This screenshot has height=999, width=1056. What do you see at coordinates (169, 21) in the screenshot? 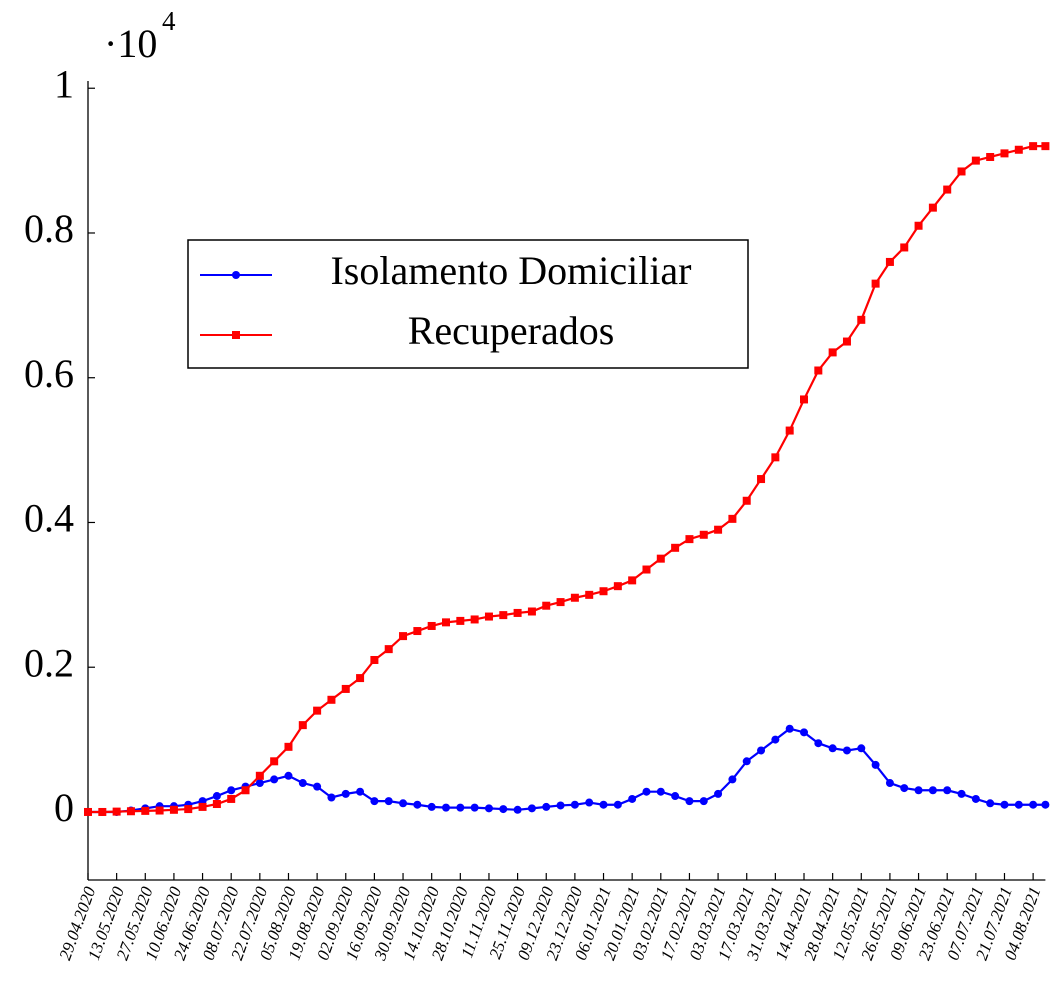
I see `y-multiplier-exponent: 4` at bounding box center [169, 21].